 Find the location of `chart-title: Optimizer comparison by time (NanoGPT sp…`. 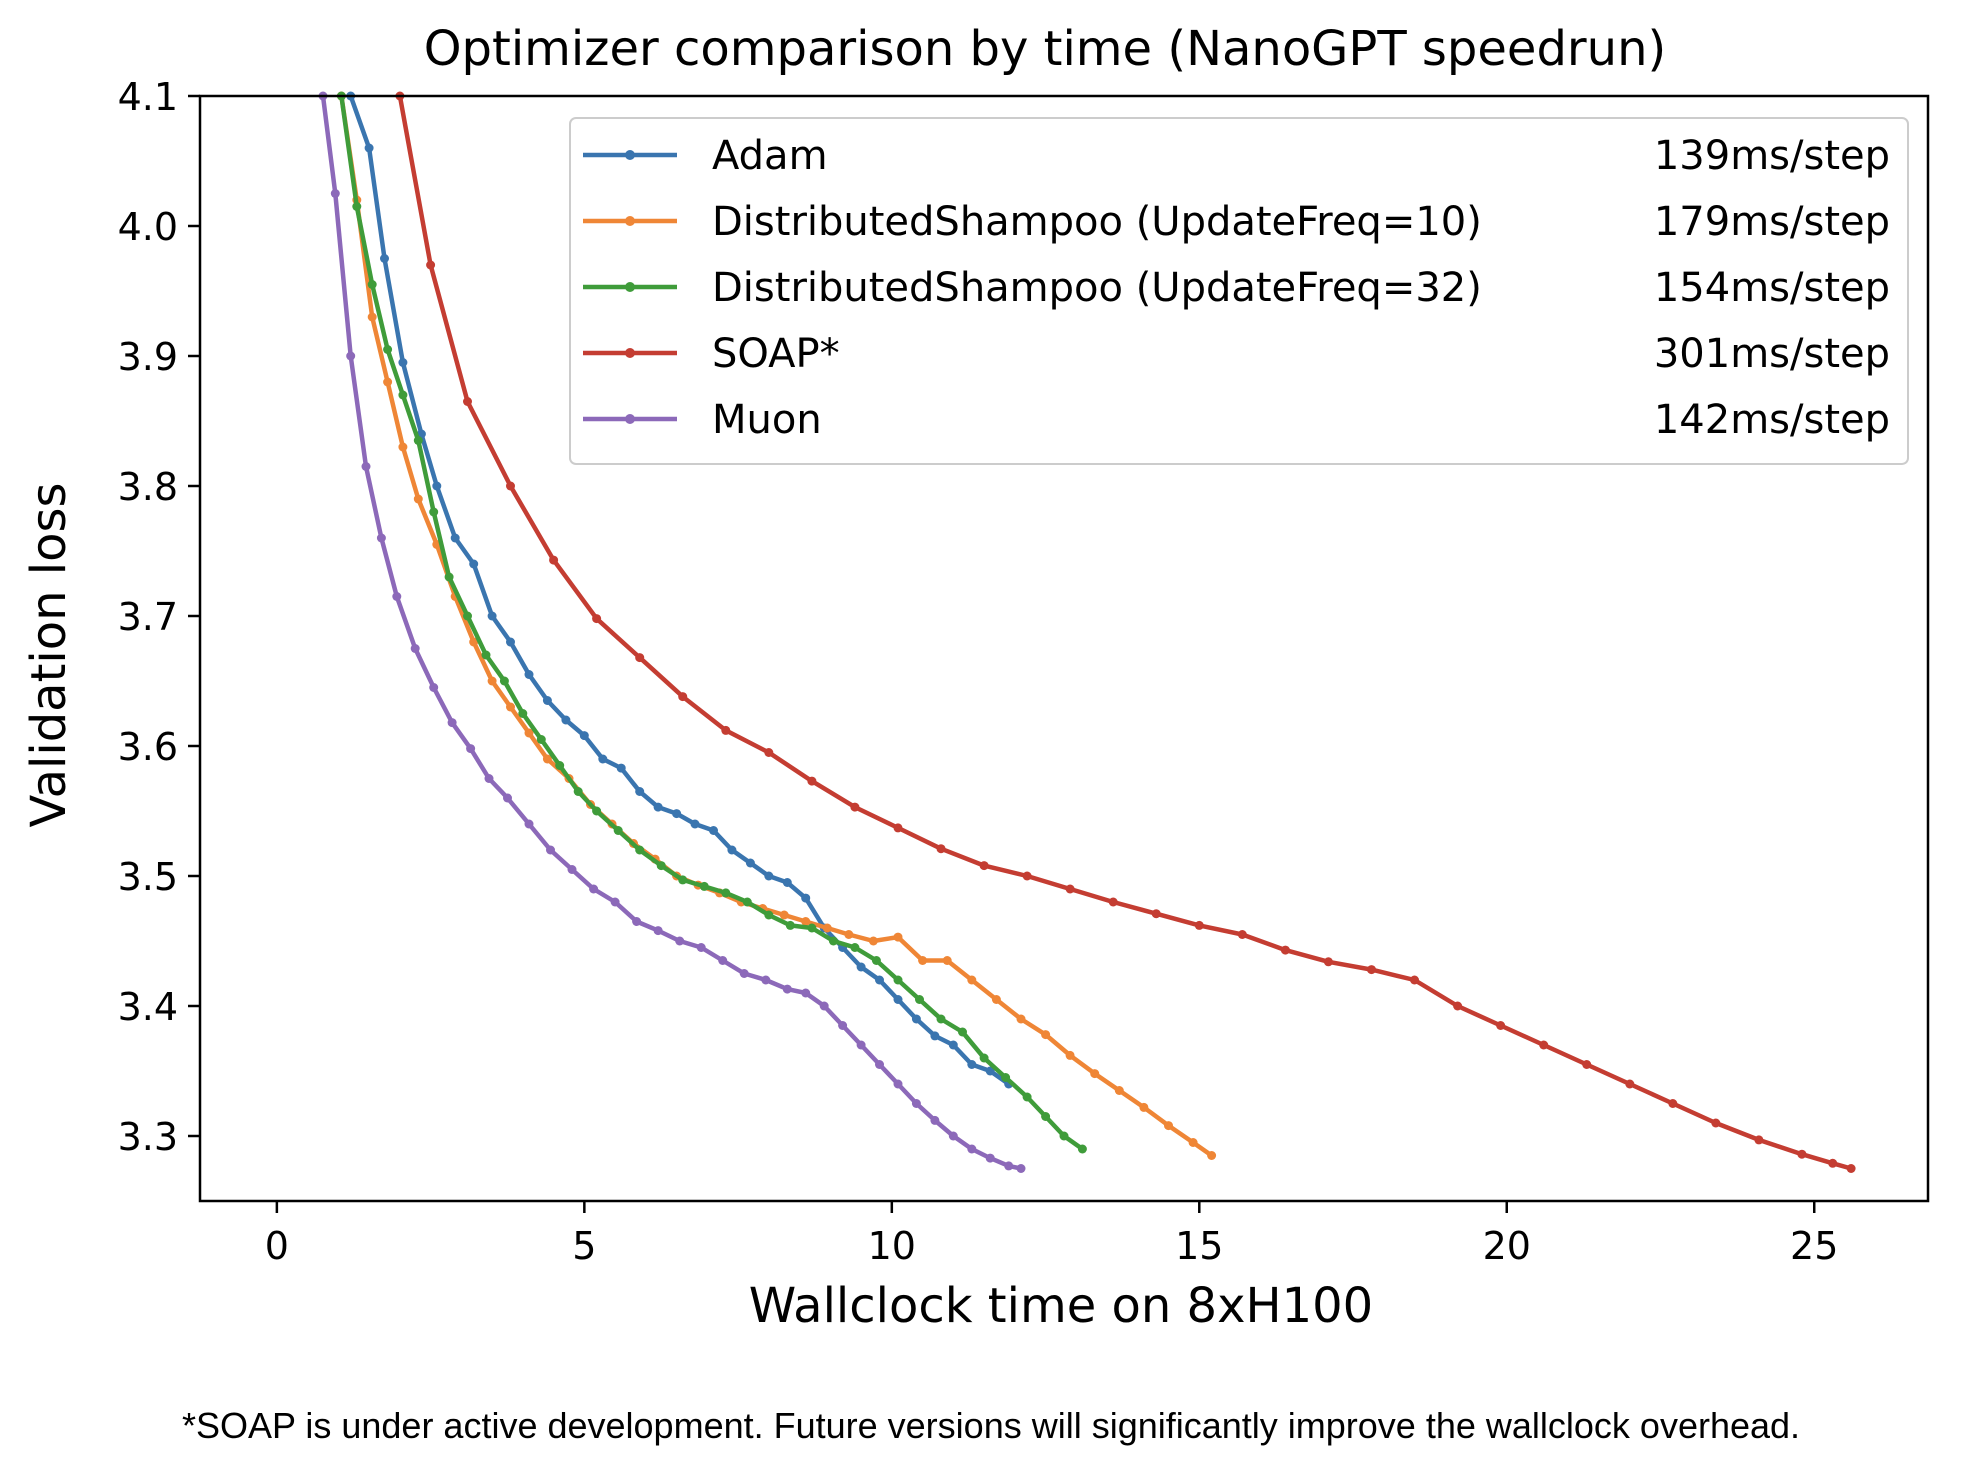

chart-title: Optimizer comparison by time (NanoGPT sp… is located at coordinates (1045, 49).